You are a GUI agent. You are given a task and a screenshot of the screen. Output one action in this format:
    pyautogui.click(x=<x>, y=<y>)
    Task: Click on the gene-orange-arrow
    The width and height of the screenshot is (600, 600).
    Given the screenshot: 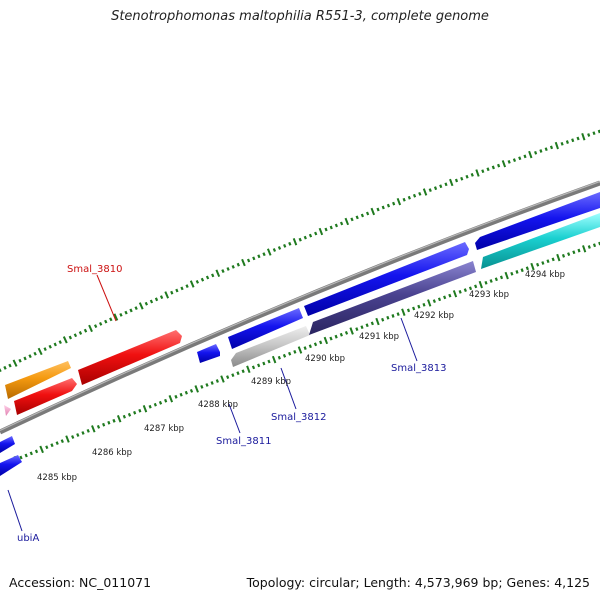 What is the action you would take?
    pyautogui.click(x=38, y=380)
    